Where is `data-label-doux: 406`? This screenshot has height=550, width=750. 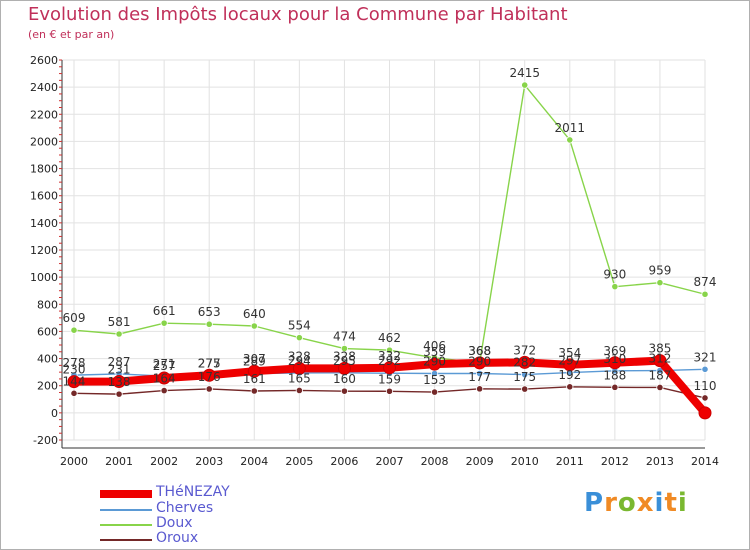 data-label-doux: 406 is located at coordinates (434, 346).